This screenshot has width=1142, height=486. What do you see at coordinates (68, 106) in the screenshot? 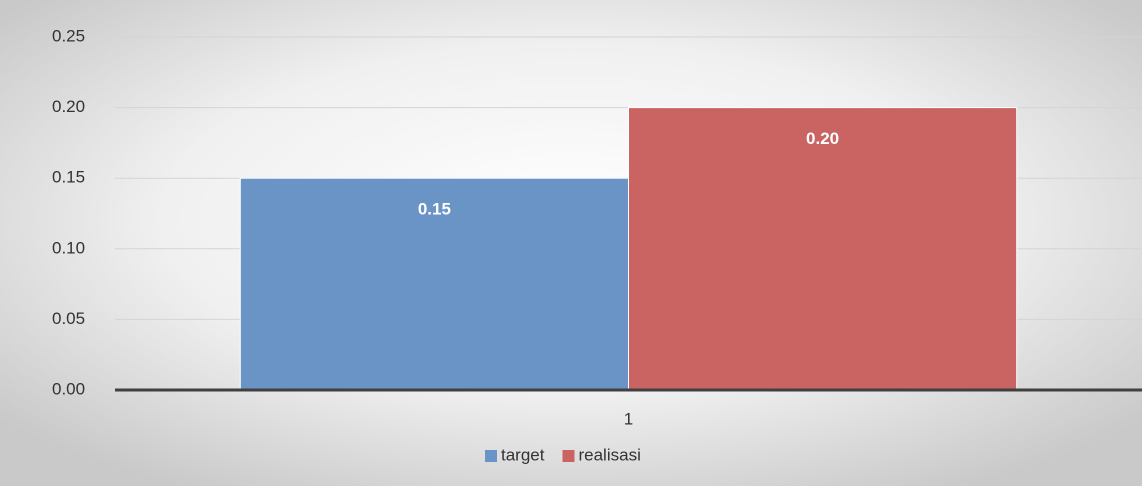
I see `y-tick-label: 0.20` at bounding box center [68, 106].